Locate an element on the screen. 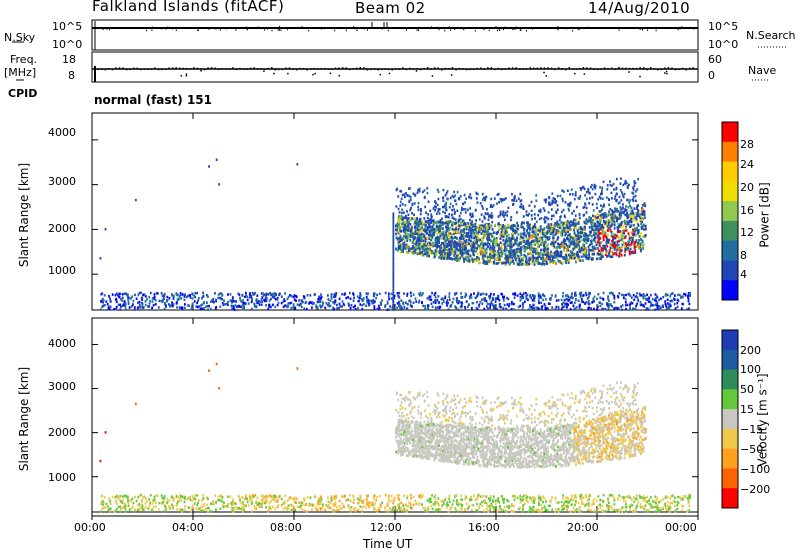 This screenshot has height=554, width=800. freq-point is located at coordinates (546, 76).